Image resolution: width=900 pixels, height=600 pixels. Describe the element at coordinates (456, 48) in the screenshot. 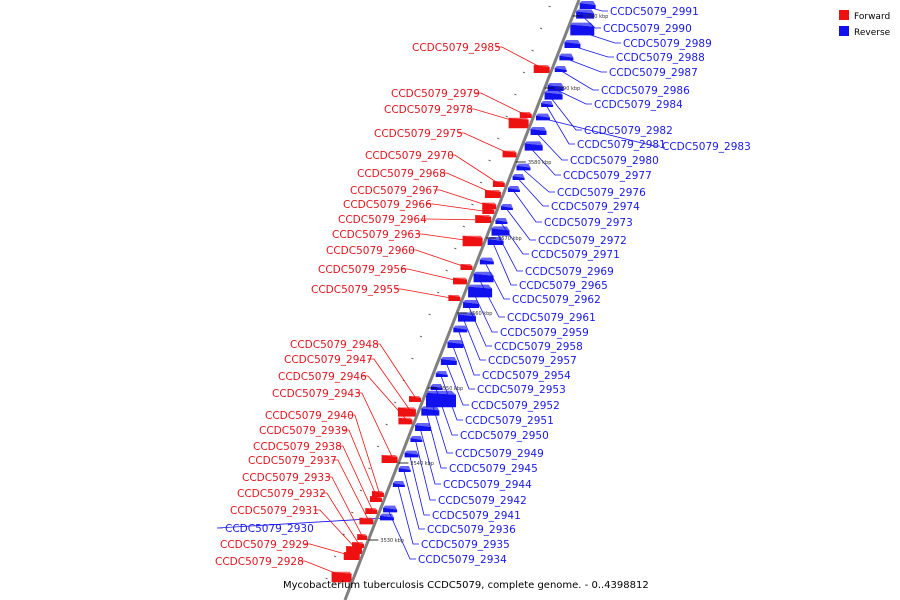

I see `gene-label-ccdc5079_2985: CCDC5079_2985` at that location.